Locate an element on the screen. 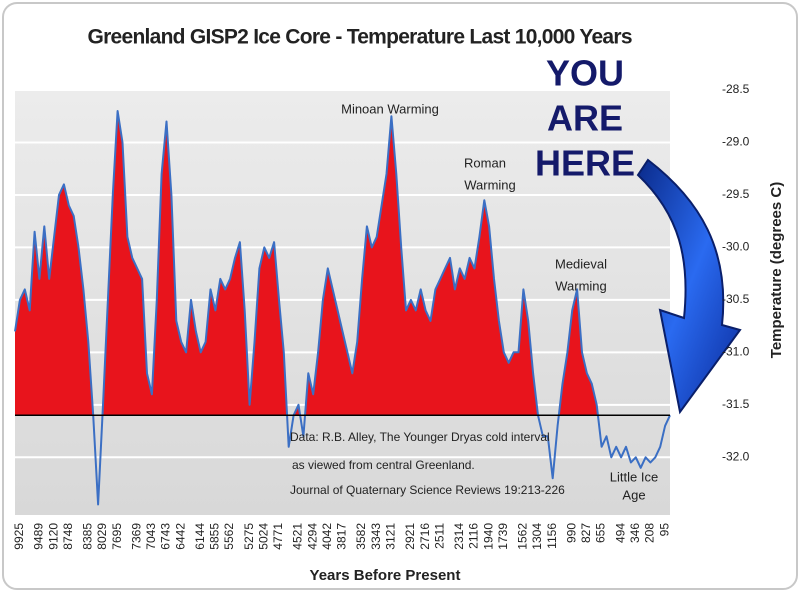  x-tick-label: 2314 is located at coordinates (459, 536).